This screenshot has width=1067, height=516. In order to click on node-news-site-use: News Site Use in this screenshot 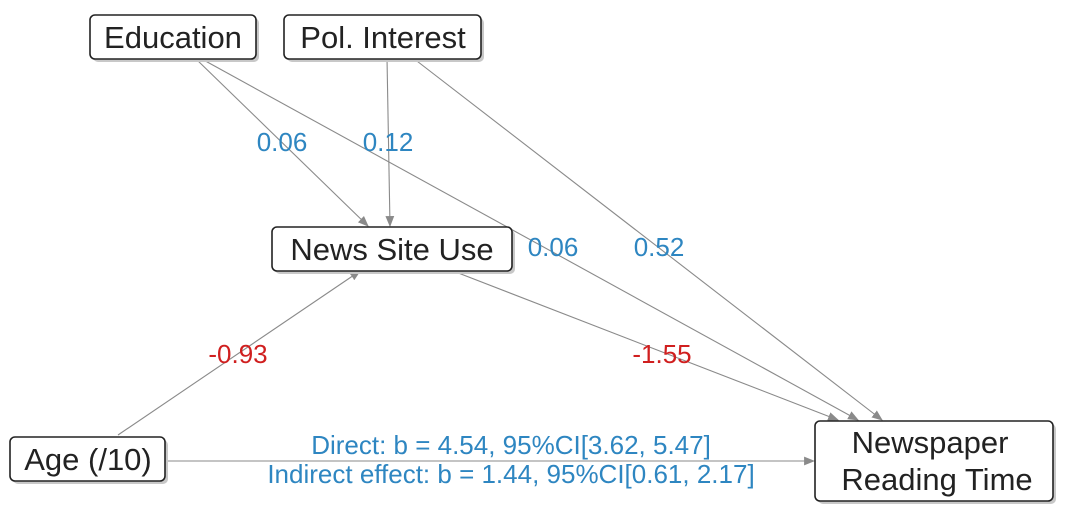, I will do `click(393, 250)`.